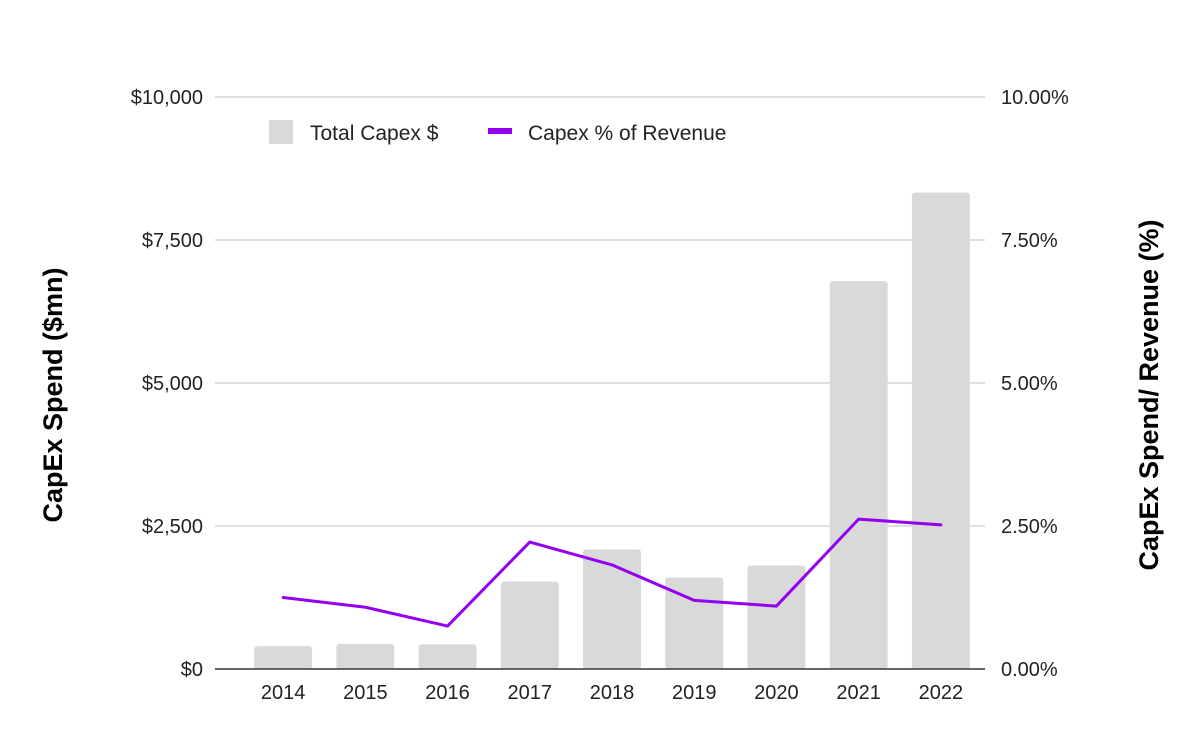  I want to click on x-tick-label: 2018, so click(612, 693).